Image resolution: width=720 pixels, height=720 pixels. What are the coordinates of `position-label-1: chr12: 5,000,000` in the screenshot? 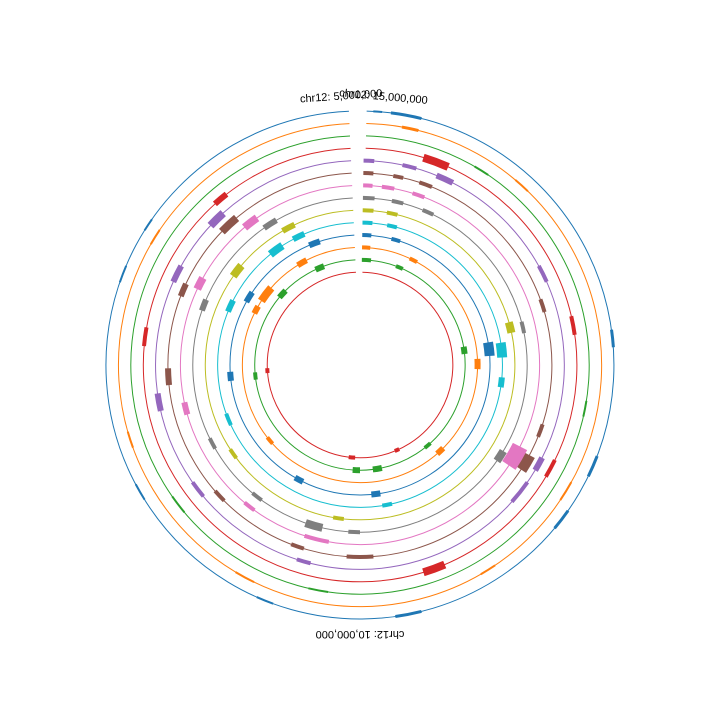 It's located at (341, 97).